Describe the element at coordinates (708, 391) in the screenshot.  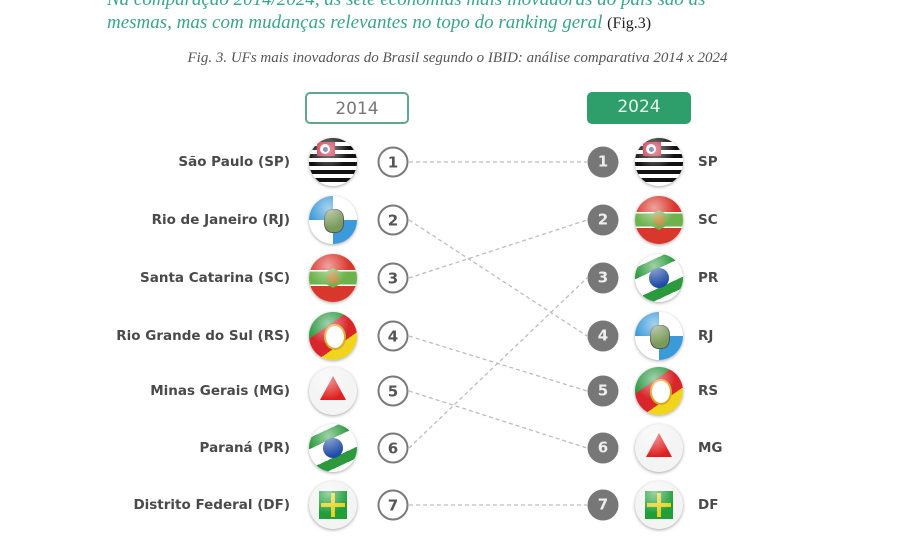
I see `state-code: RS` at that location.